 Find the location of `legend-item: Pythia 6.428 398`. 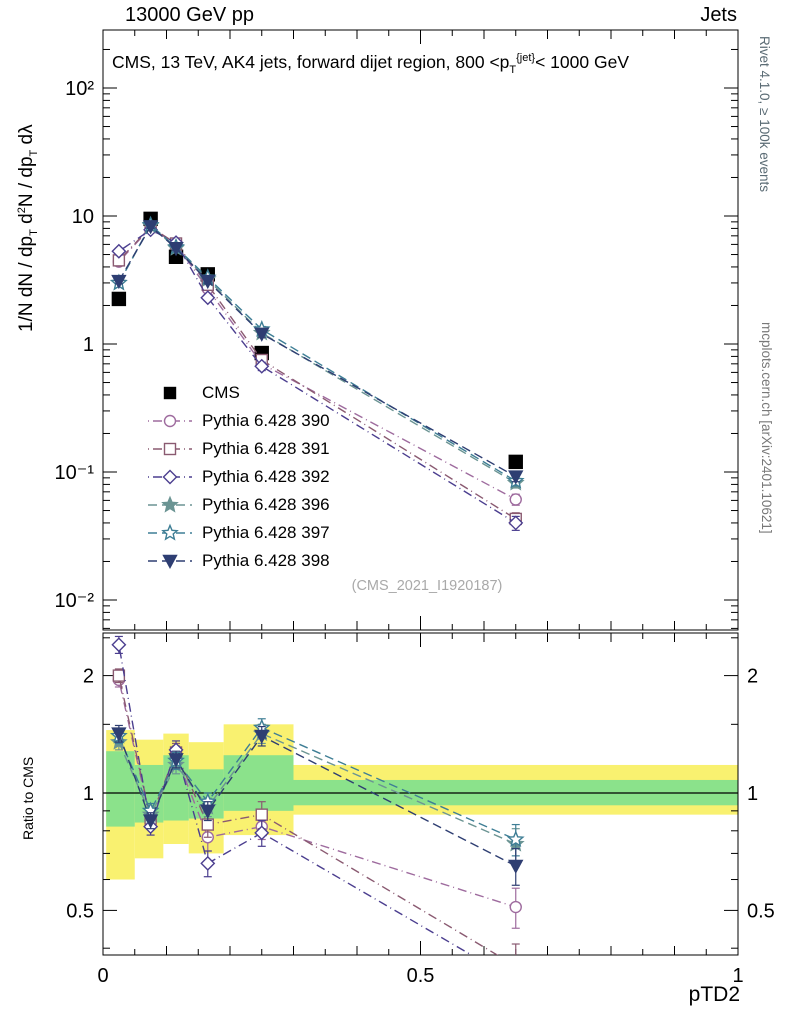

legend-item: Pythia 6.428 398 is located at coordinates (238, 561).